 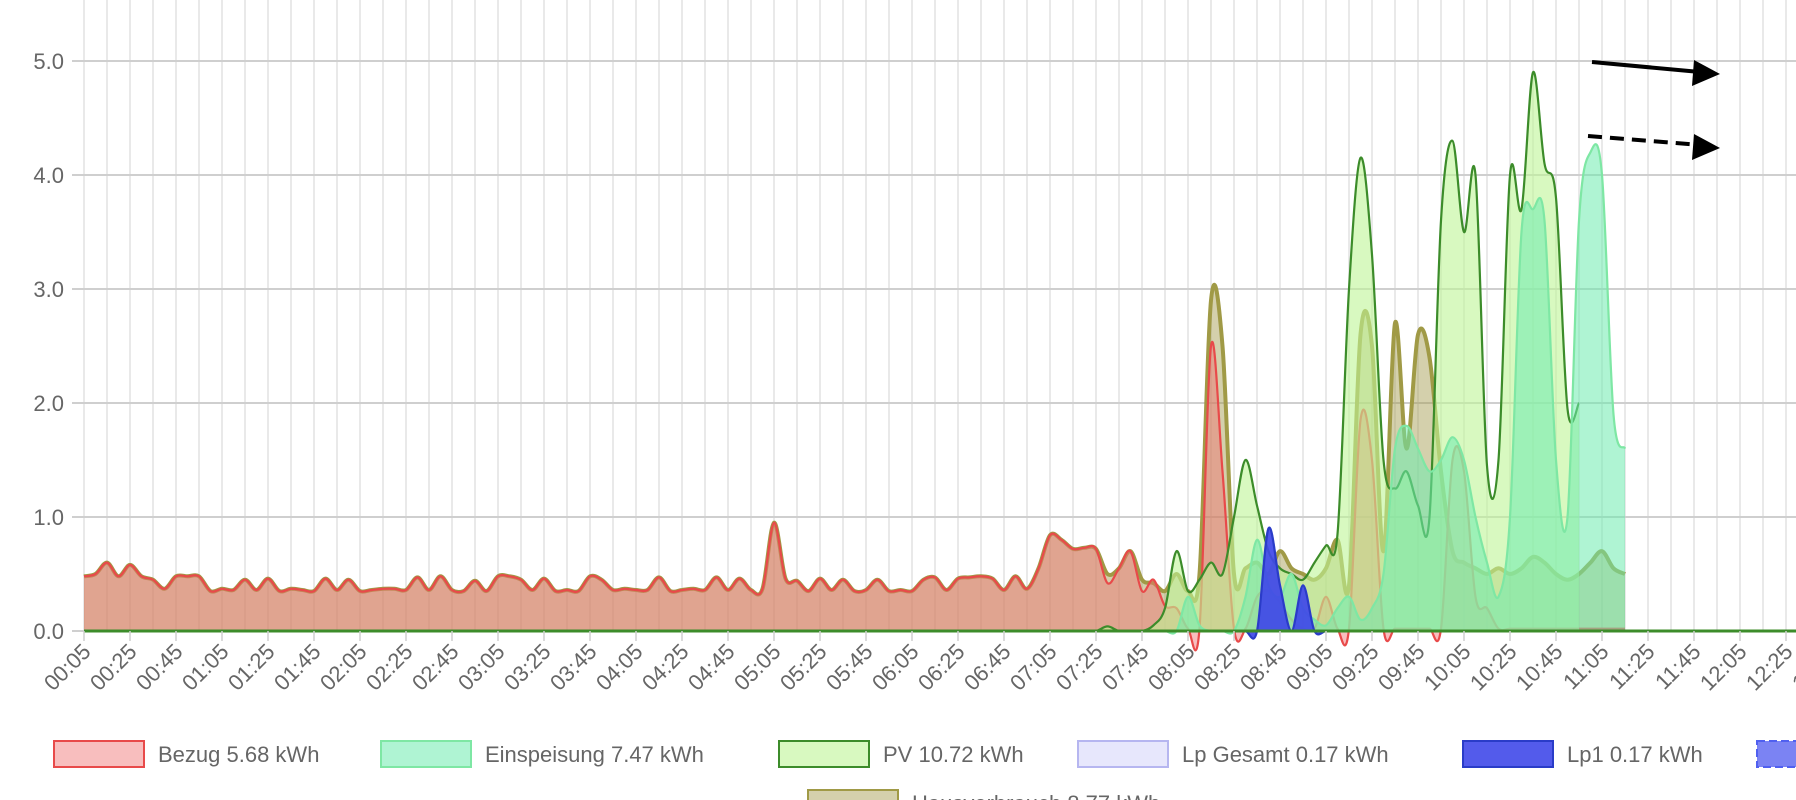 I want to click on x-tick-label: 02:05, so click(x=343, y=667).